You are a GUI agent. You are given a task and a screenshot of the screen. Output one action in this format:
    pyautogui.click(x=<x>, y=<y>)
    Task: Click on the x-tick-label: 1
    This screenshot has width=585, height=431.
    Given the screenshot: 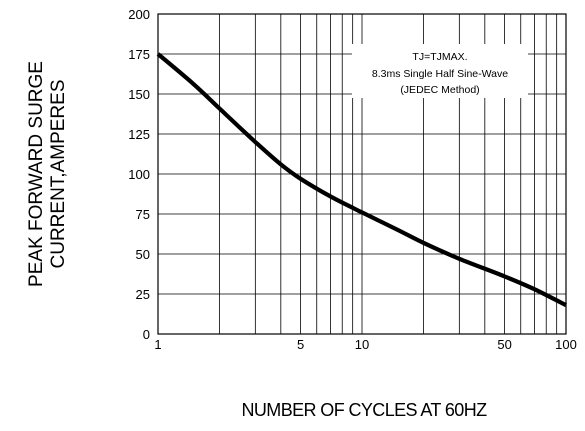 What is the action you would take?
    pyautogui.click(x=157, y=344)
    